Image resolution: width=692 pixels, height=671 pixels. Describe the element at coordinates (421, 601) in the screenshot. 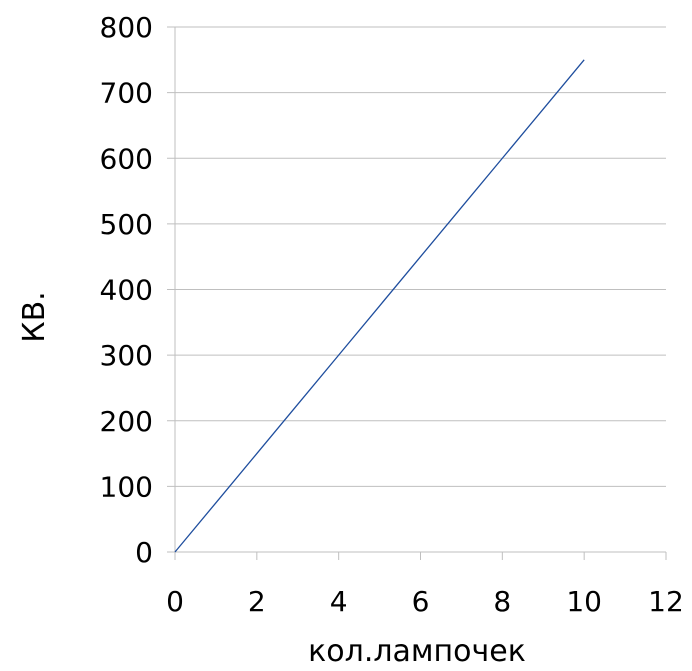

I see `x-tick-label: 6` at that location.